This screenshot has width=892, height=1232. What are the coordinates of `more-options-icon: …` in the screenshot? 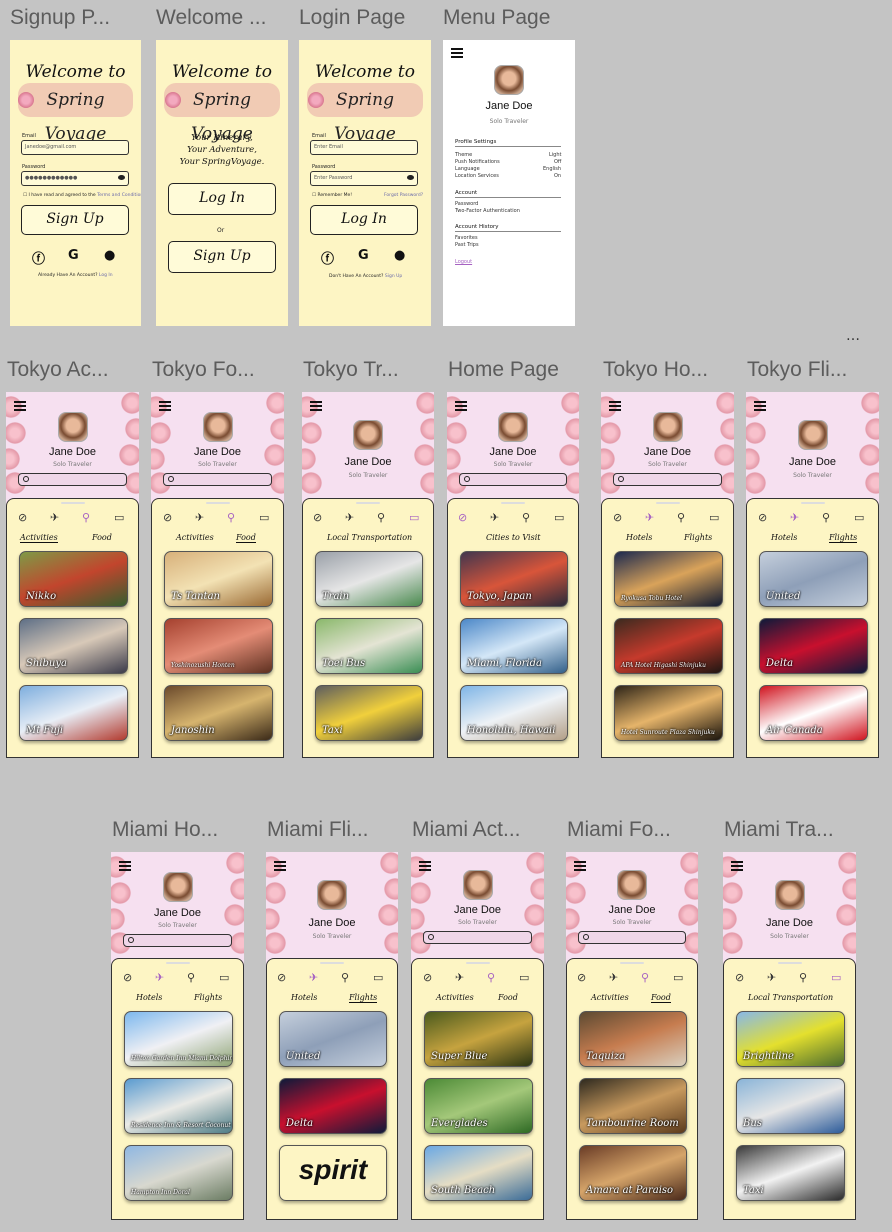 It's located at (854, 336).